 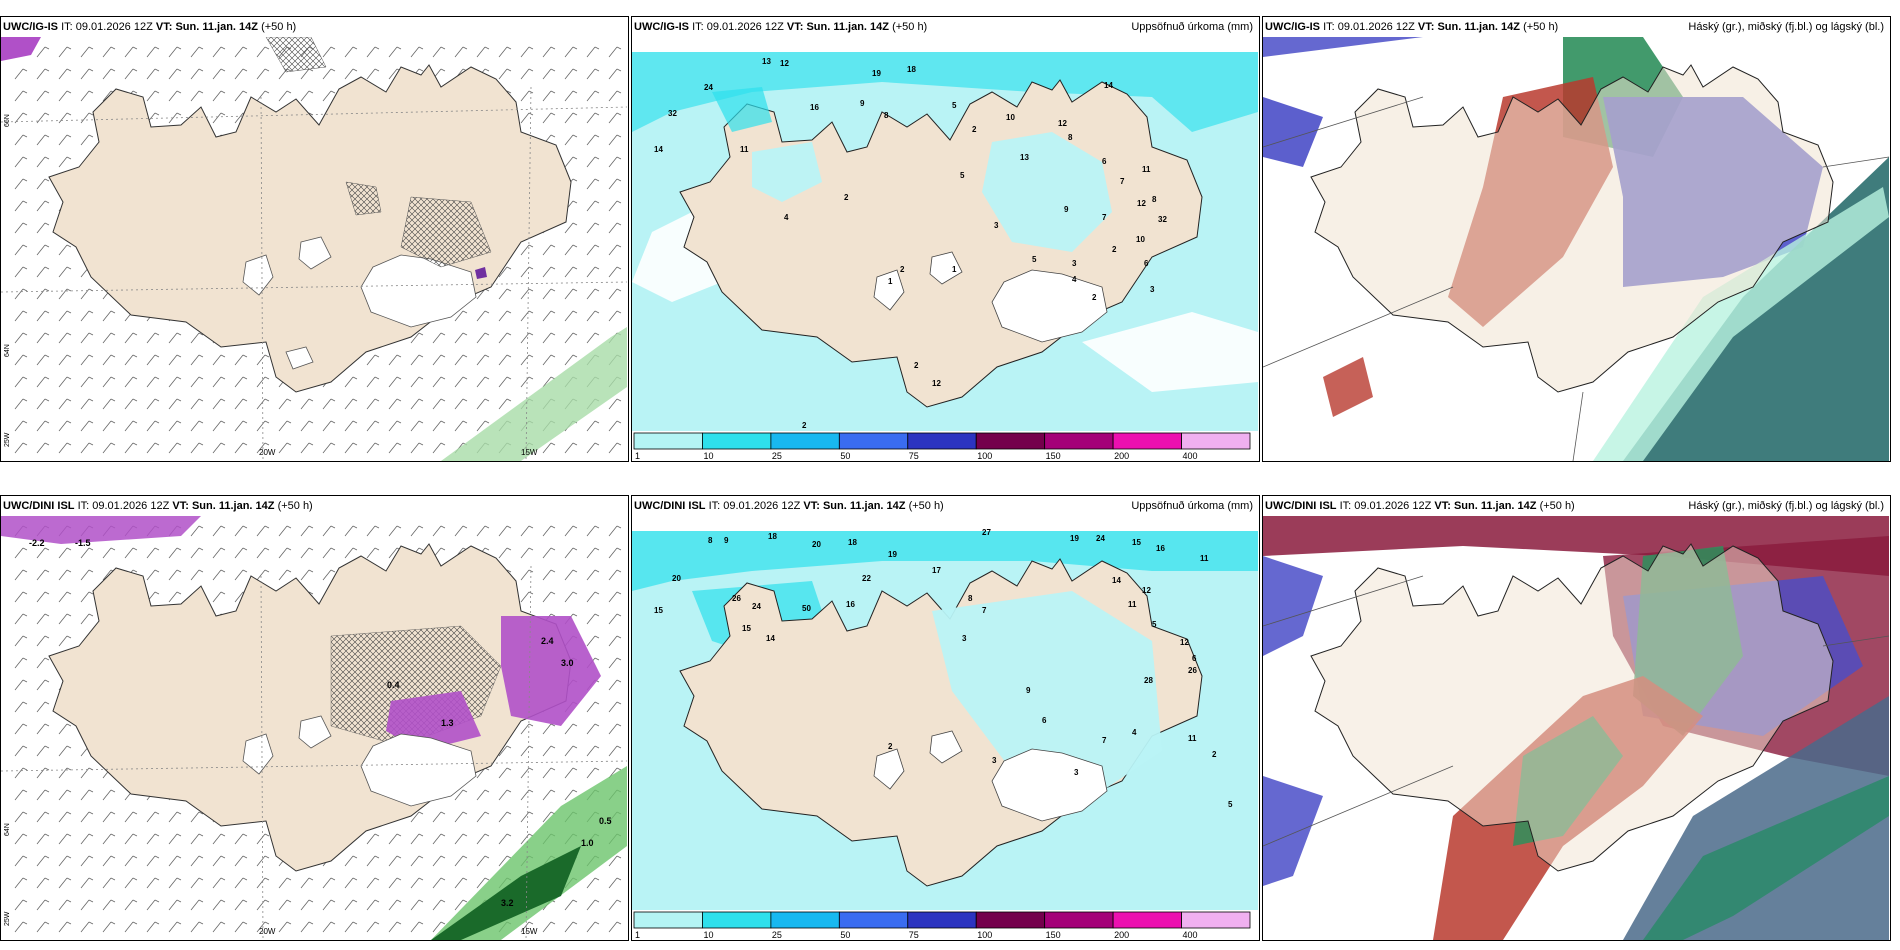 I want to click on snow-patch-topleft, so click(x=21, y=49).